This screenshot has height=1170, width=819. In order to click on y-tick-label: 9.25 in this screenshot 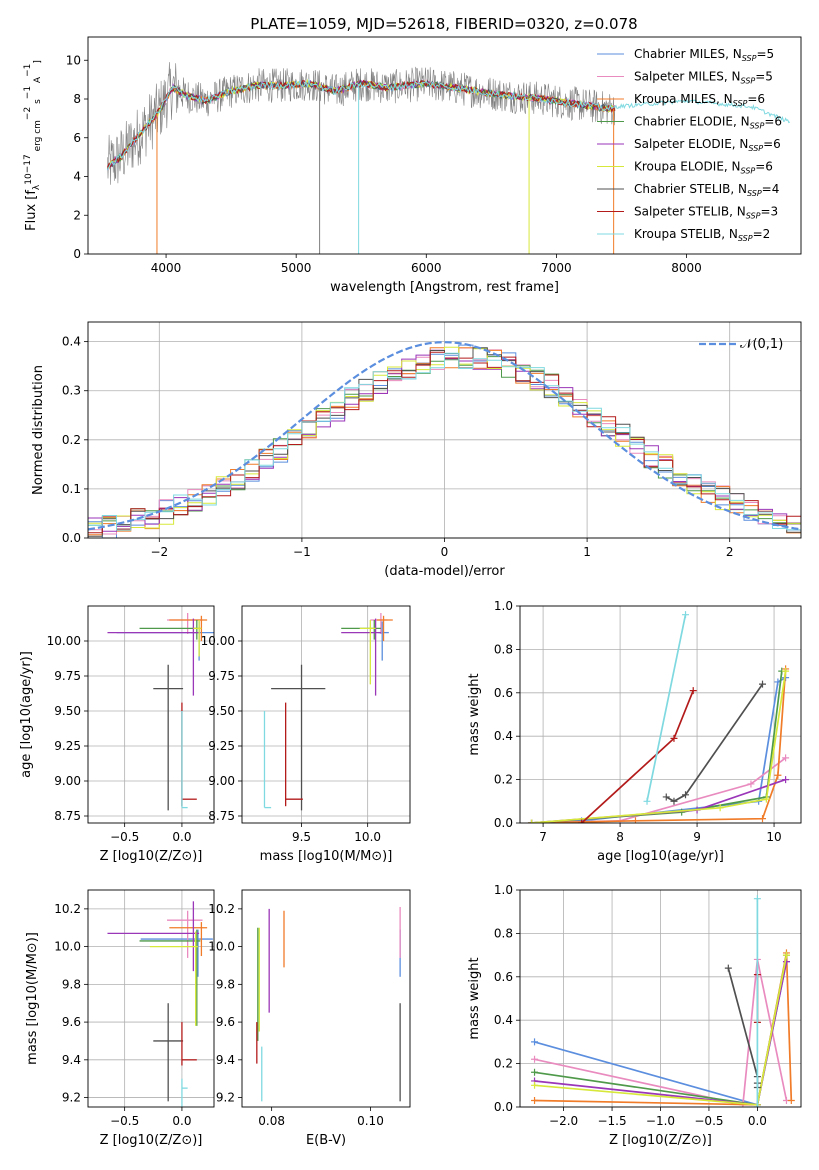, I will do `click(221, 746)`.